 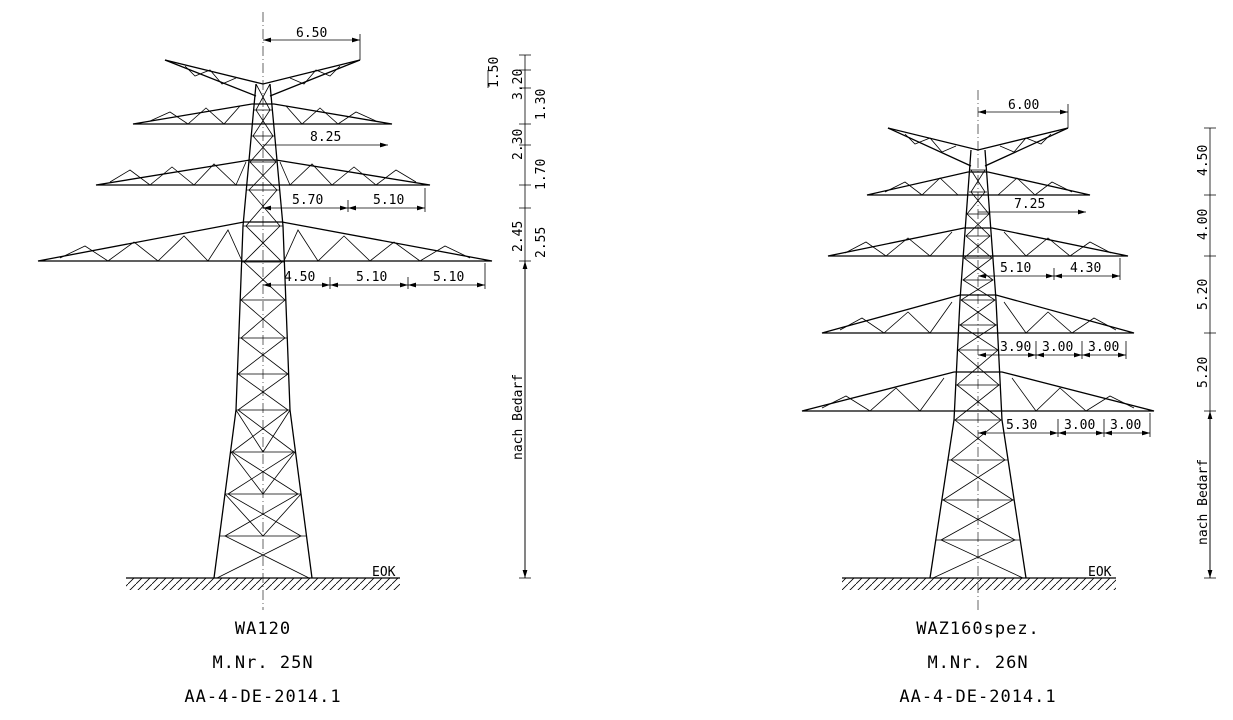 What do you see at coordinates (1021, 425) in the screenshot?
I see `dim-h8: 5.30` at bounding box center [1021, 425].